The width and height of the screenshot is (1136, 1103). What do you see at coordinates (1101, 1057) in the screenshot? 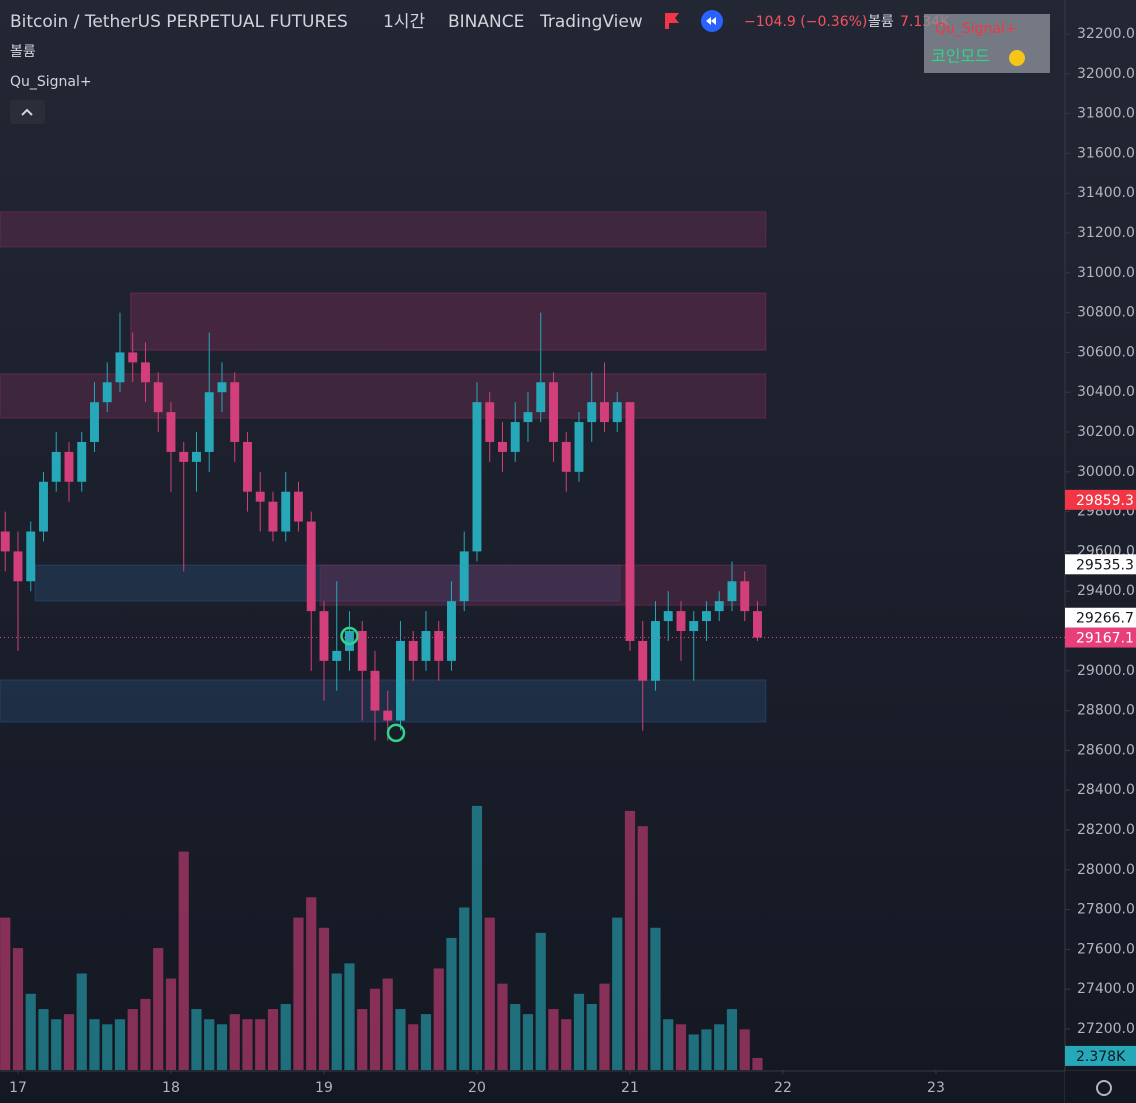
I see `volume-tag-label: 2.378K` at bounding box center [1101, 1057].